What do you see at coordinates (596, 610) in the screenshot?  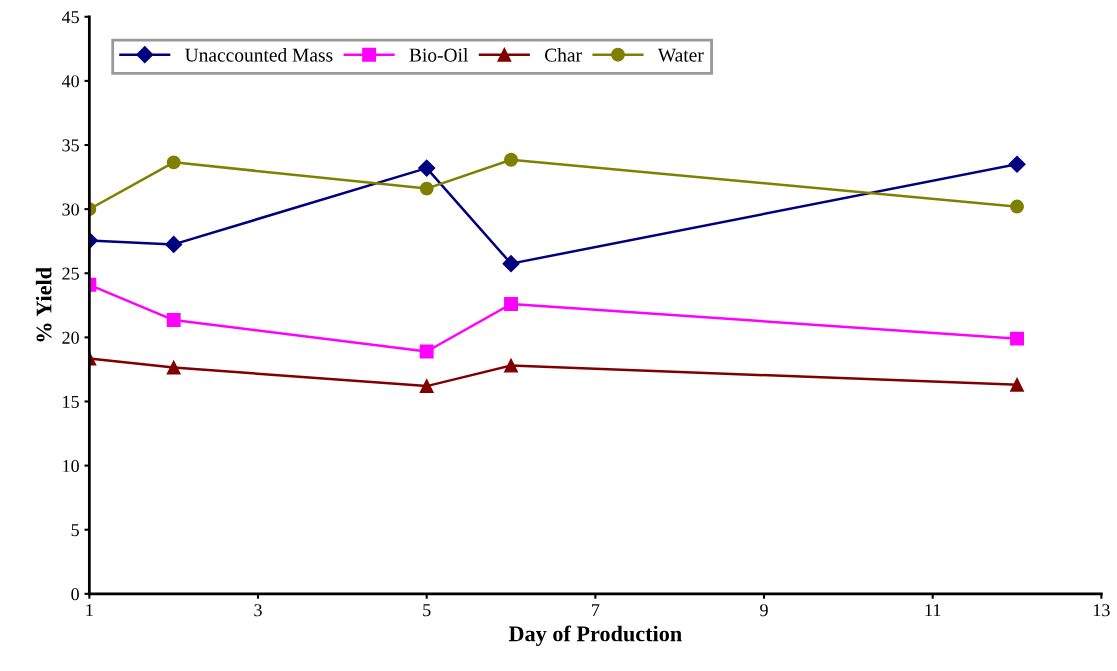 I see `x-tick-label: 7` at bounding box center [596, 610].